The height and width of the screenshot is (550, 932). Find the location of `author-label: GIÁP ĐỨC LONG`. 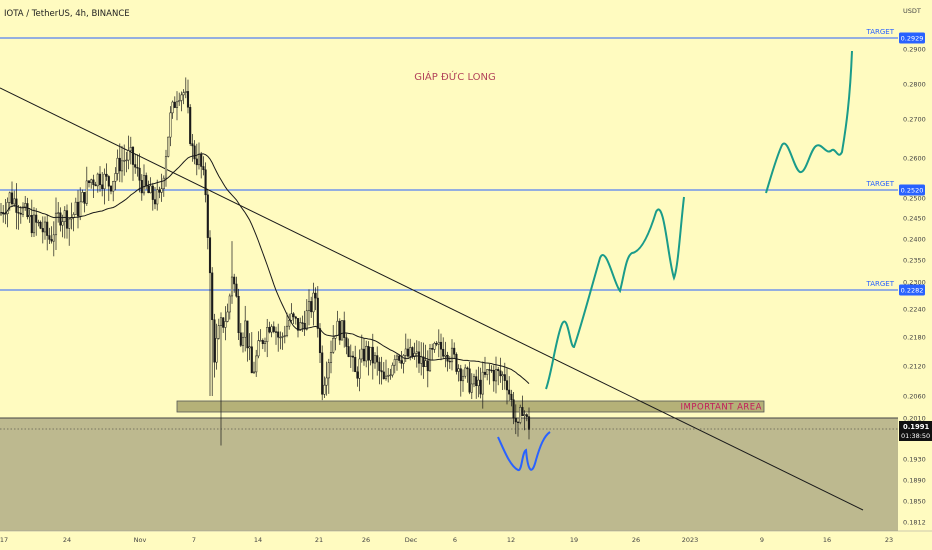

author-label: GIÁP ĐỨC LONG is located at coordinates (455, 76).